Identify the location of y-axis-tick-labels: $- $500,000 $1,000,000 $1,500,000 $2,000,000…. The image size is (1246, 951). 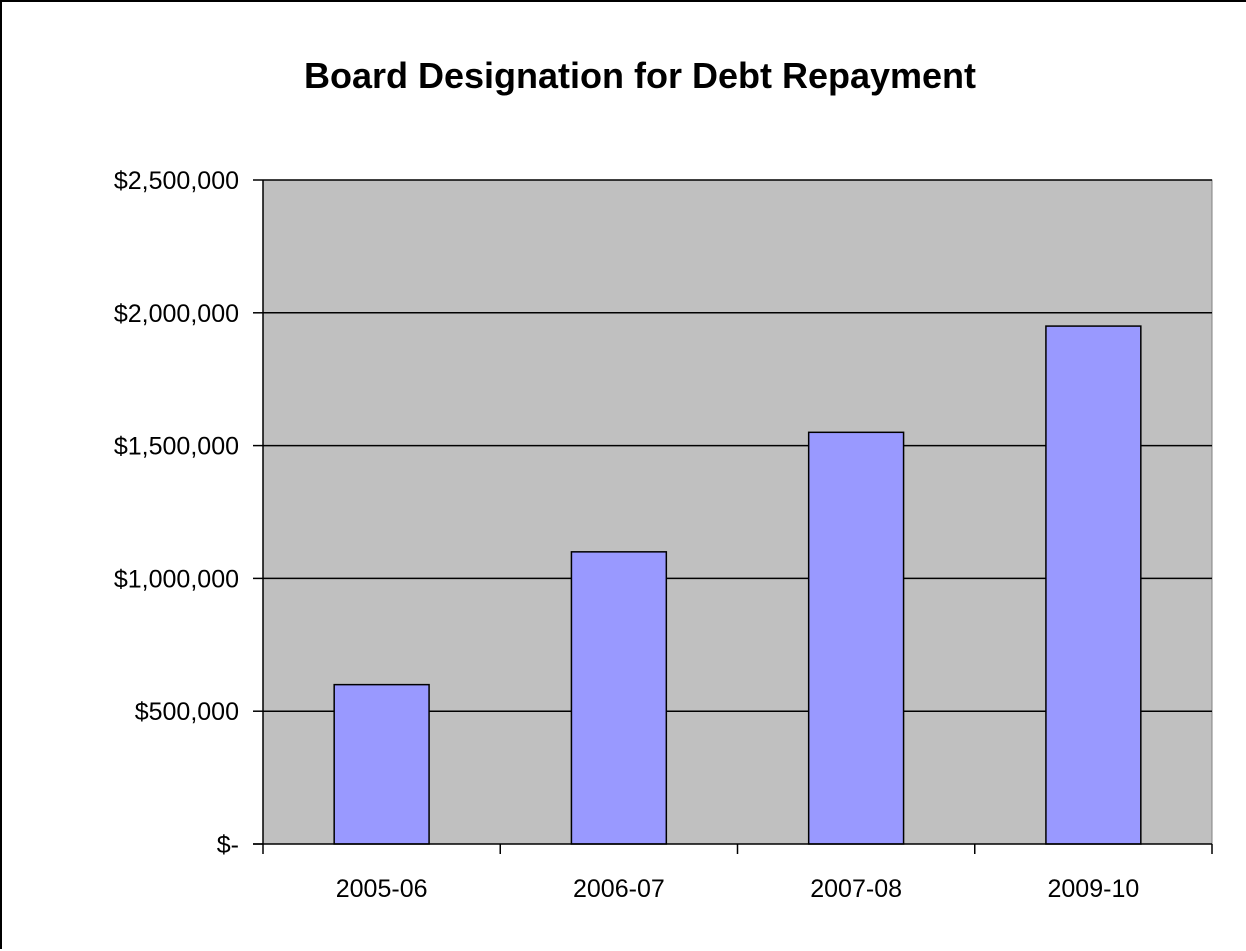
(176, 513).